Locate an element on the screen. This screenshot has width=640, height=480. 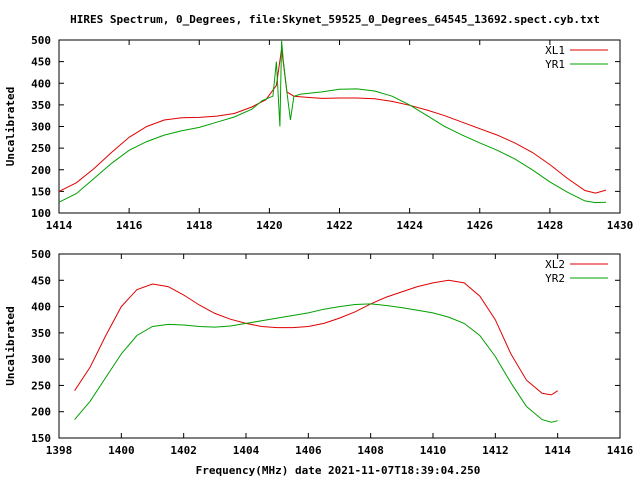
x-tick-label: 1398 is located at coordinates (59, 450).